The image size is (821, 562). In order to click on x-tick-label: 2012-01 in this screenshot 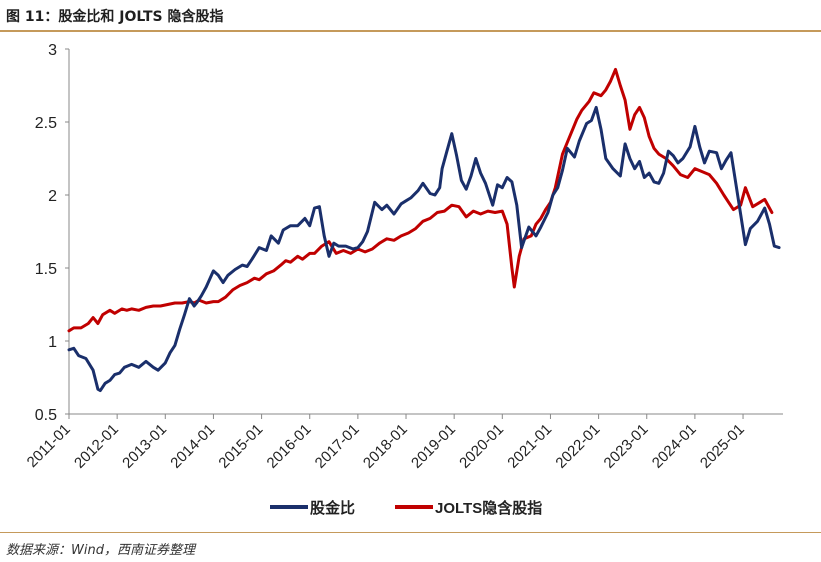, I will do `click(96, 446)`.